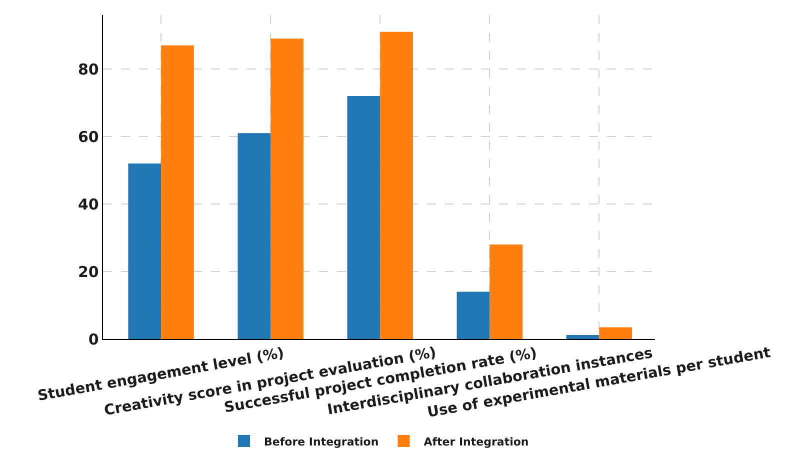 The width and height of the screenshot is (793, 467). What do you see at coordinates (88, 271) in the screenshot?
I see `y-tick-label: 20` at bounding box center [88, 271].